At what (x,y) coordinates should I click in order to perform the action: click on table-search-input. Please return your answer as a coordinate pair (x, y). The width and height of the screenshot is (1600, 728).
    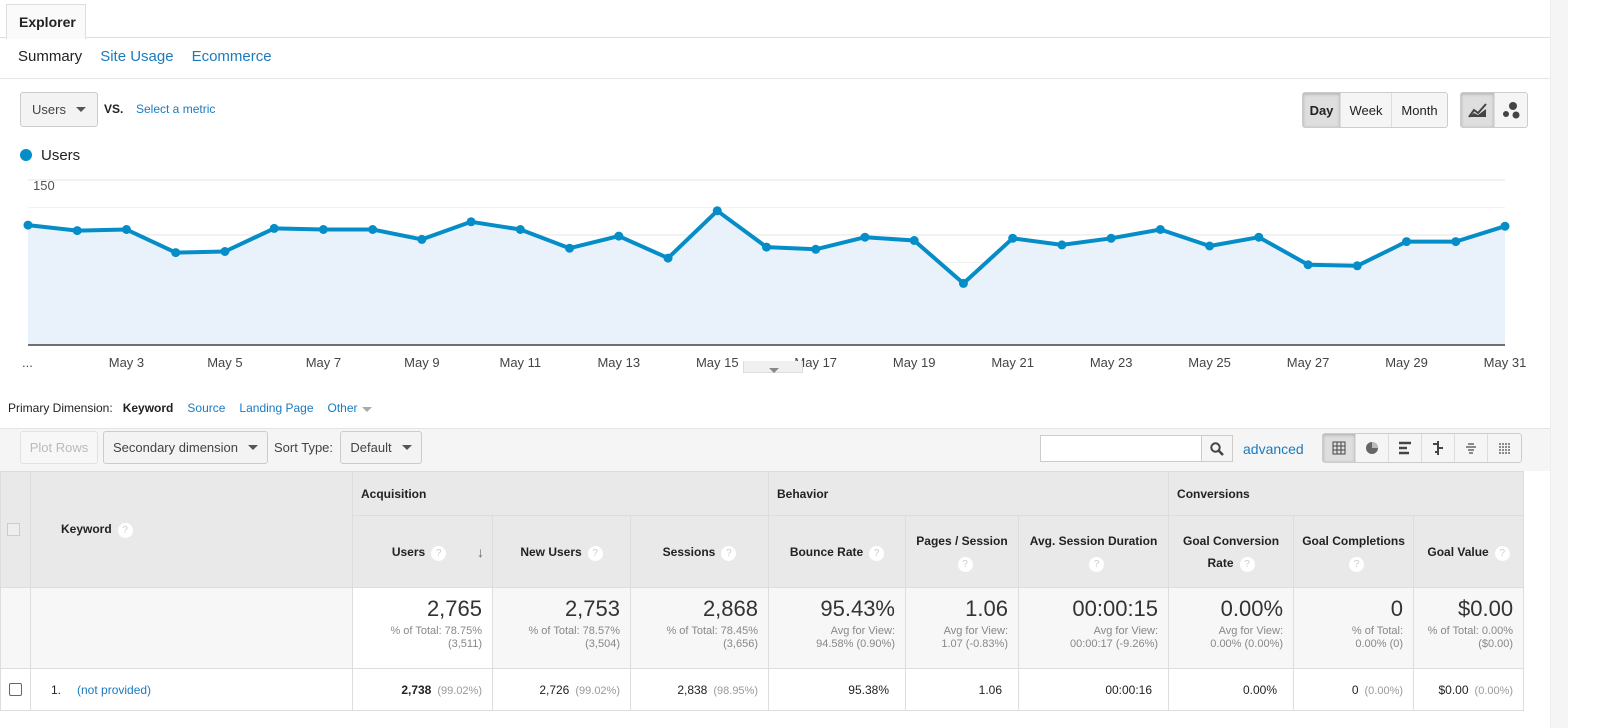
    Looking at the image, I should click on (1121, 448).